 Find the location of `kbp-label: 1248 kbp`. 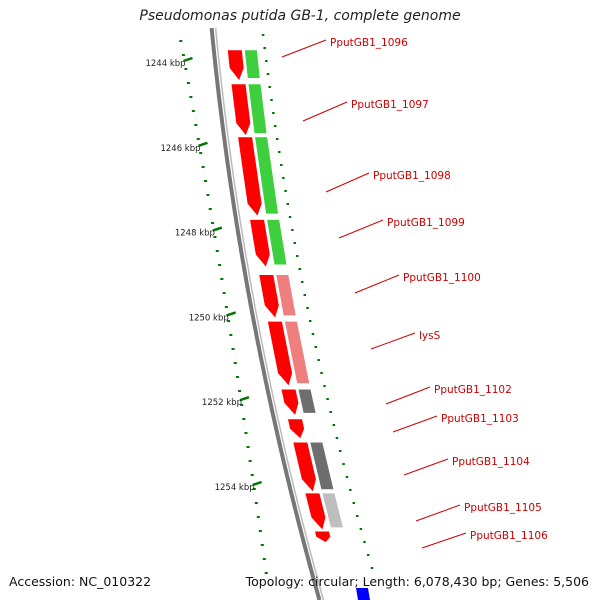

kbp-label: 1248 kbp is located at coordinates (195, 234).